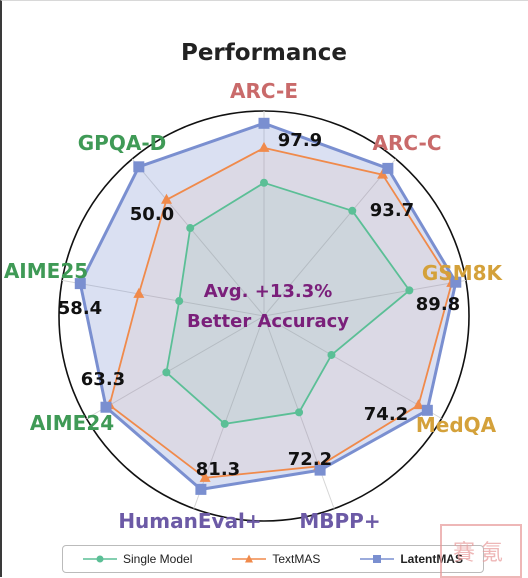 This screenshot has height=578, width=528. Describe the element at coordinates (80, 308) in the screenshot. I see `value-label: 58.4` at that location.